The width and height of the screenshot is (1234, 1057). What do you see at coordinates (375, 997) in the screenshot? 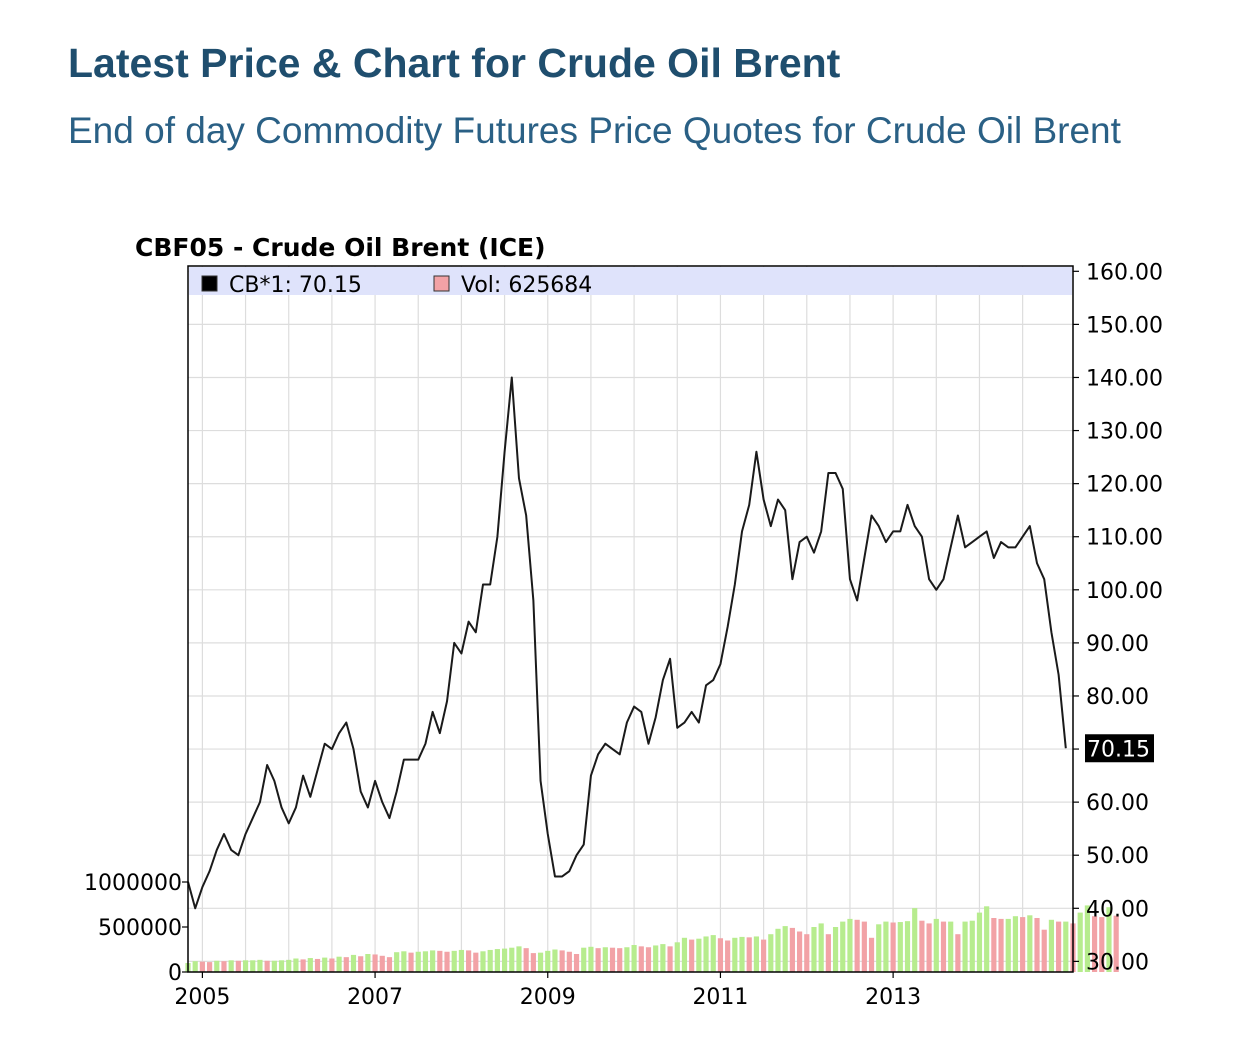
I see `x-tick-label: 2007` at bounding box center [375, 997].